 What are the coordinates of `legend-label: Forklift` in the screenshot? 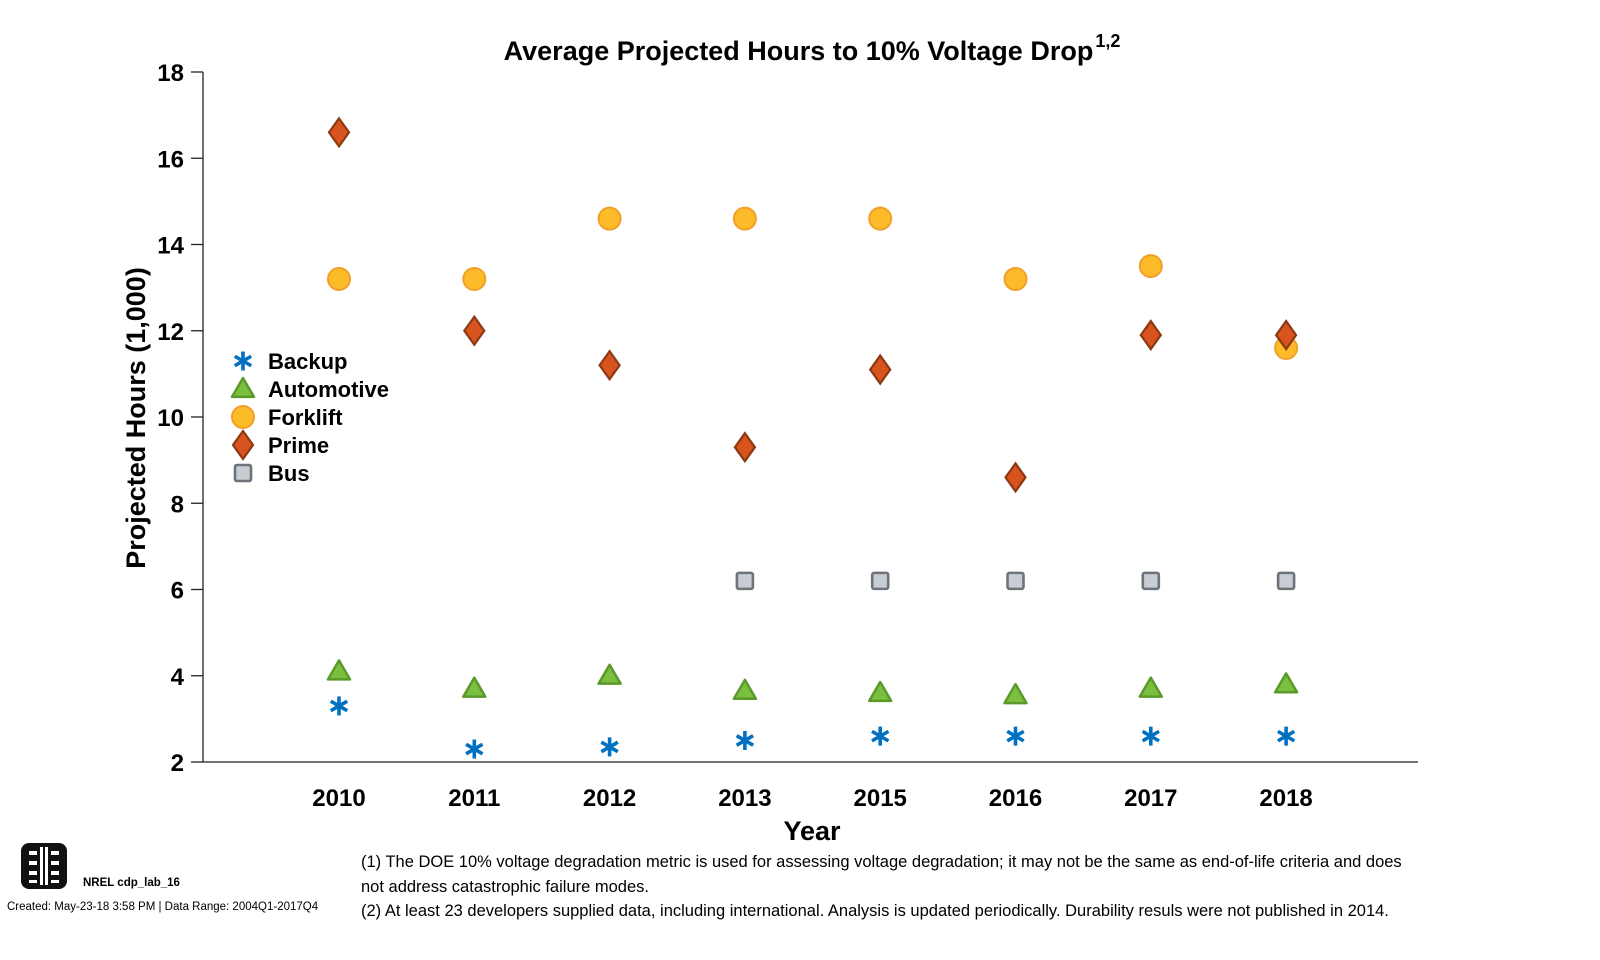 It's located at (305, 417).